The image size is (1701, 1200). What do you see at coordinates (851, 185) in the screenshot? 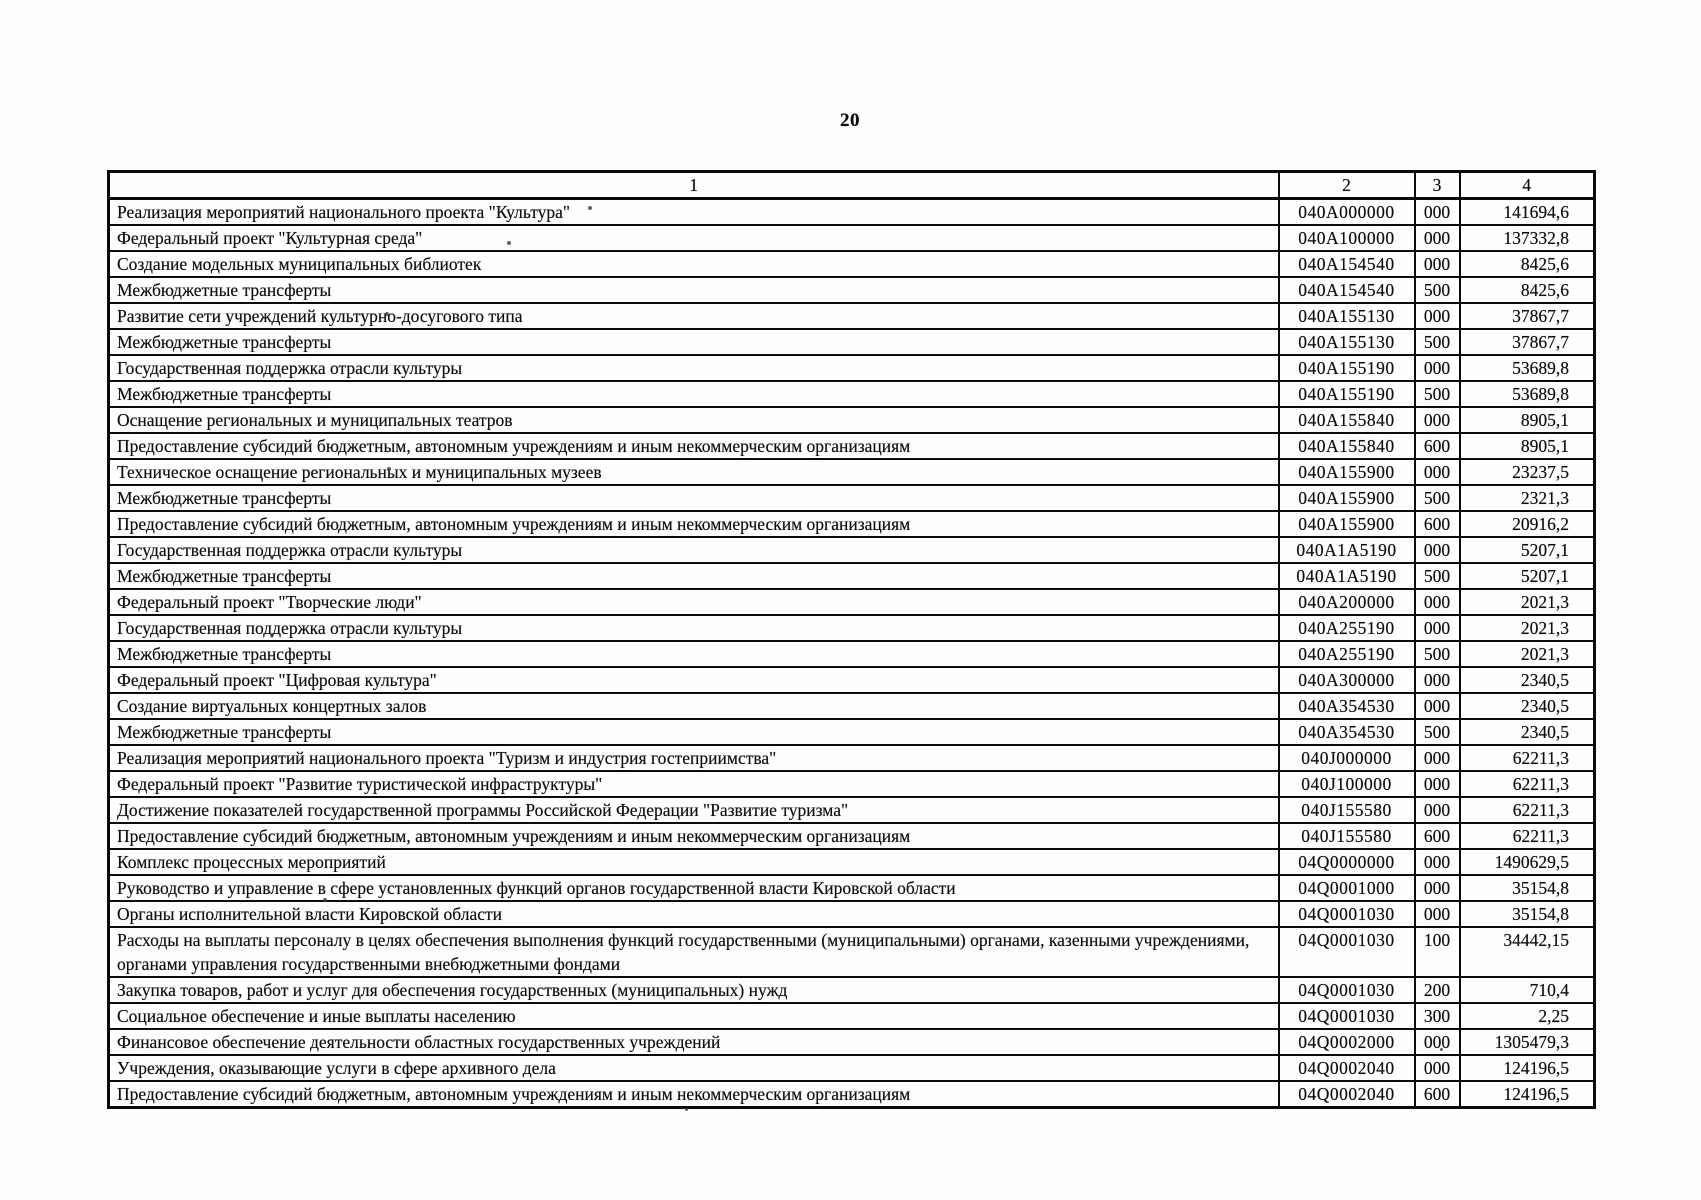
I see `table-header: 1 2 3 4` at bounding box center [851, 185].